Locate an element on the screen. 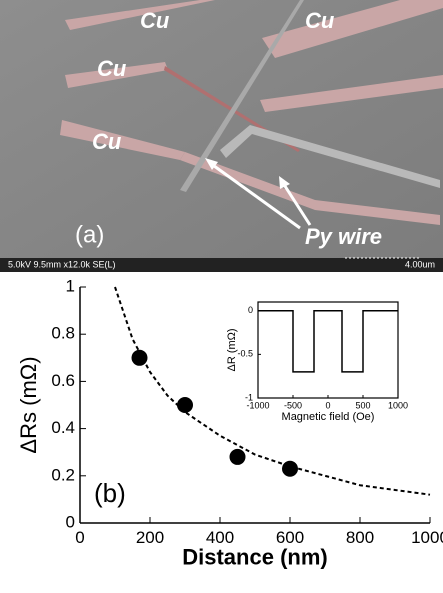 Image resolution: width=443 pixels, height=593 pixels. y-tick-label: -1 is located at coordinates (249, 397).